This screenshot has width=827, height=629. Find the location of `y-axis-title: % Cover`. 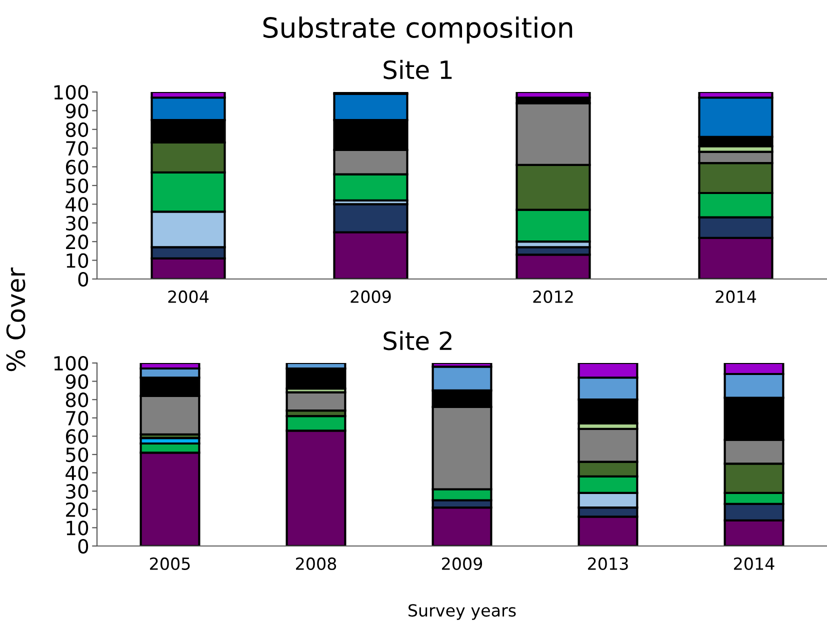

y-axis-title: % Cover is located at coordinates (16, 320).